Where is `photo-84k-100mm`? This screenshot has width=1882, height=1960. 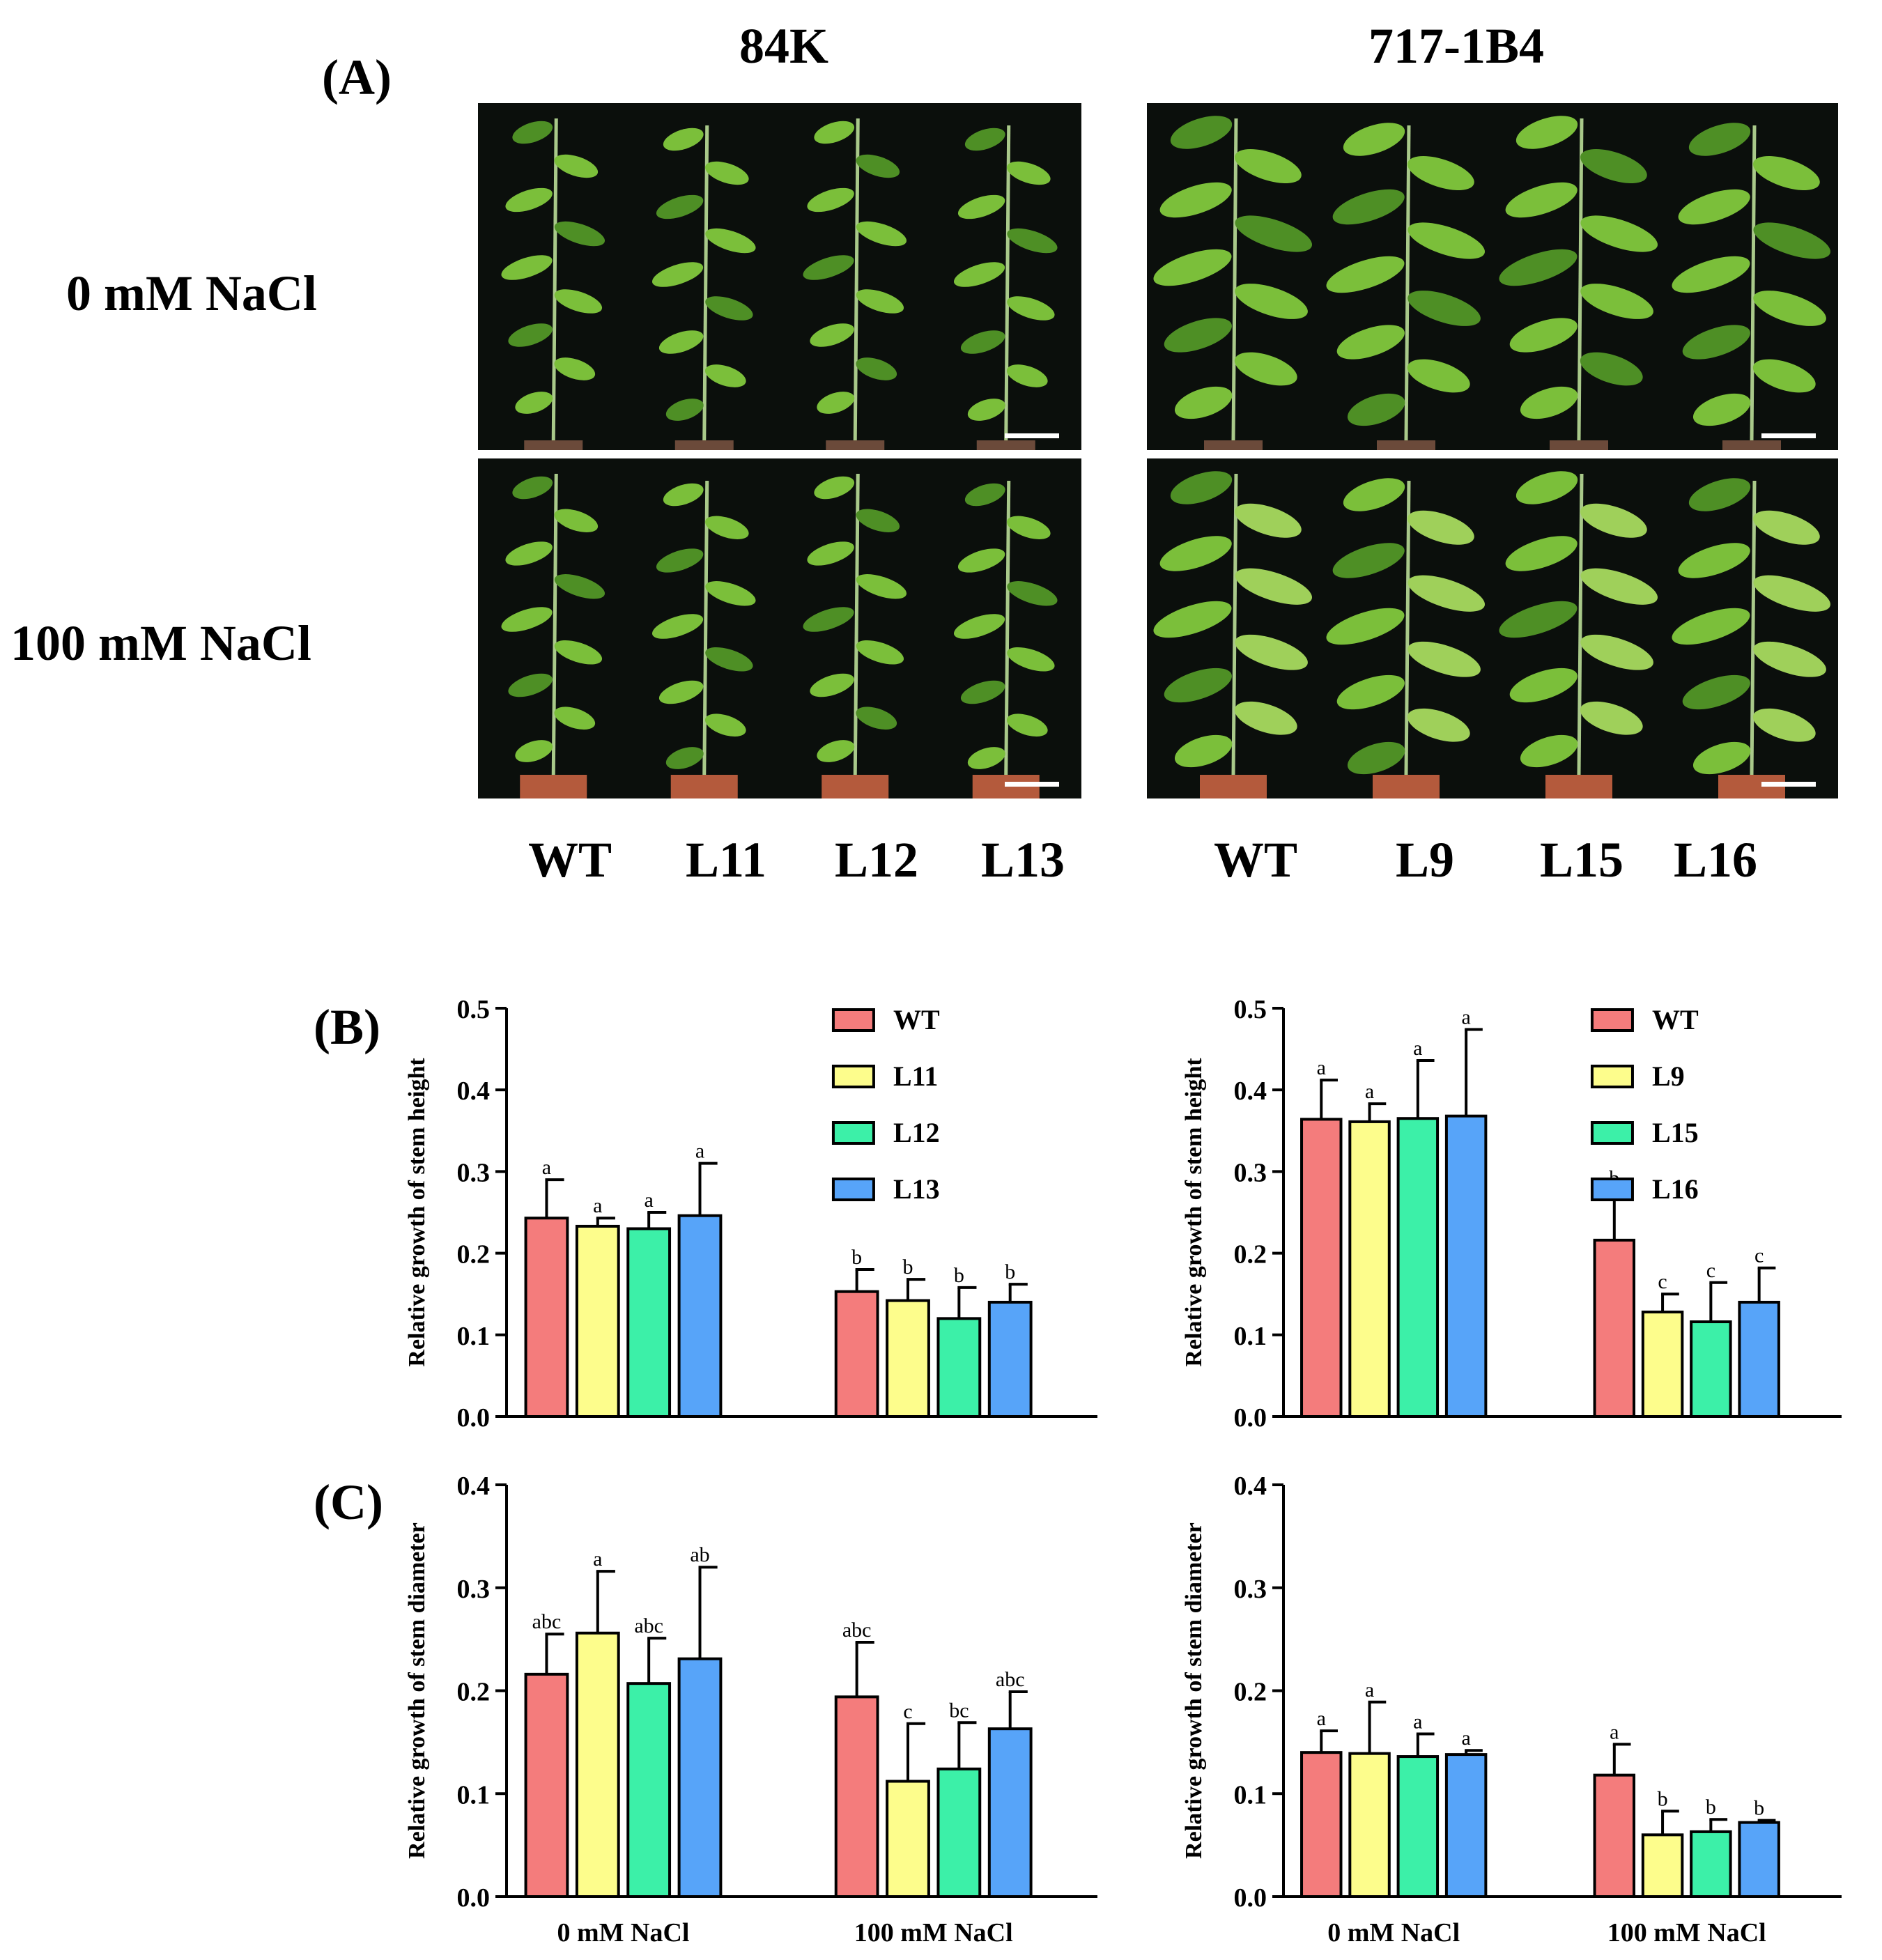 photo-84k-100mm is located at coordinates (779, 628).